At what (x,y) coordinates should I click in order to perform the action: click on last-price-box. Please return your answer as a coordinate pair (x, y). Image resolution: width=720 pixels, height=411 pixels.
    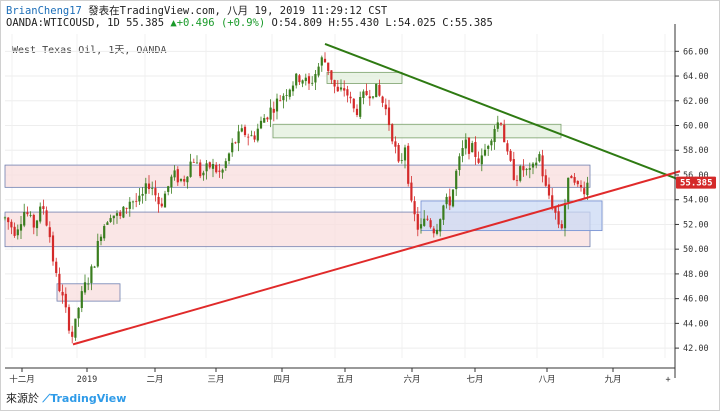
    Looking at the image, I should click on (696, 182).